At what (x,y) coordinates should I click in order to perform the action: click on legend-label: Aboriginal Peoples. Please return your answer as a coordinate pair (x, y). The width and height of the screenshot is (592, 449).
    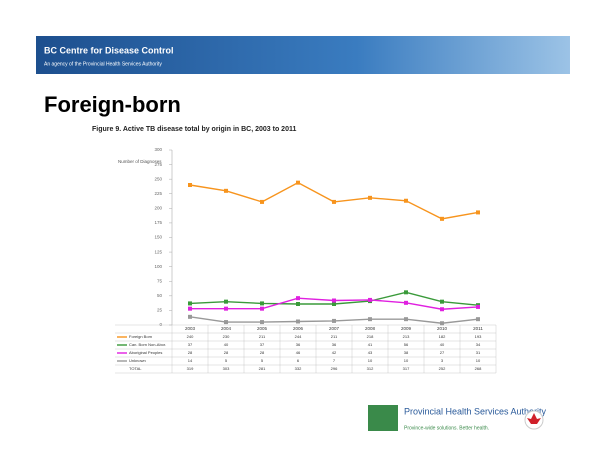
    Looking at the image, I should click on (145, 352).